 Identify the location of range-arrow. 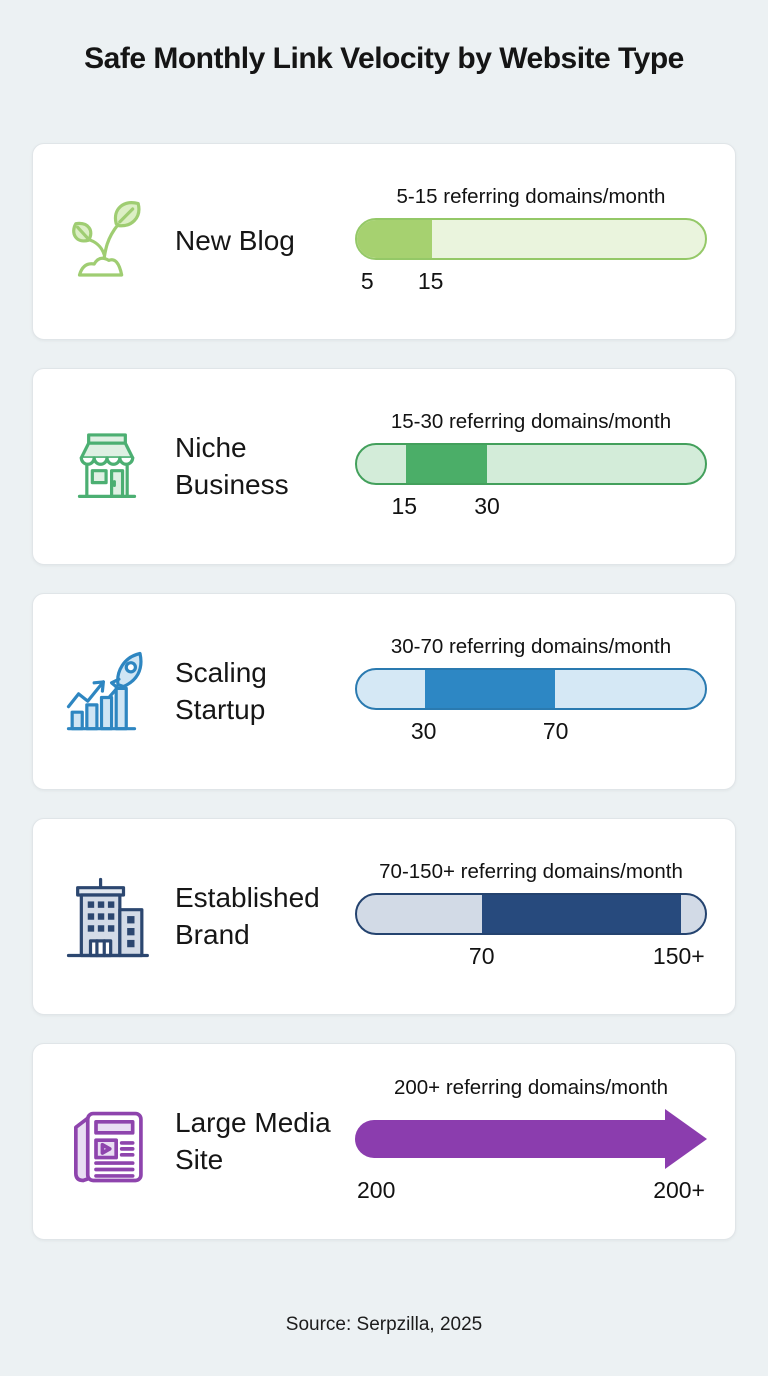
(531, 1138).